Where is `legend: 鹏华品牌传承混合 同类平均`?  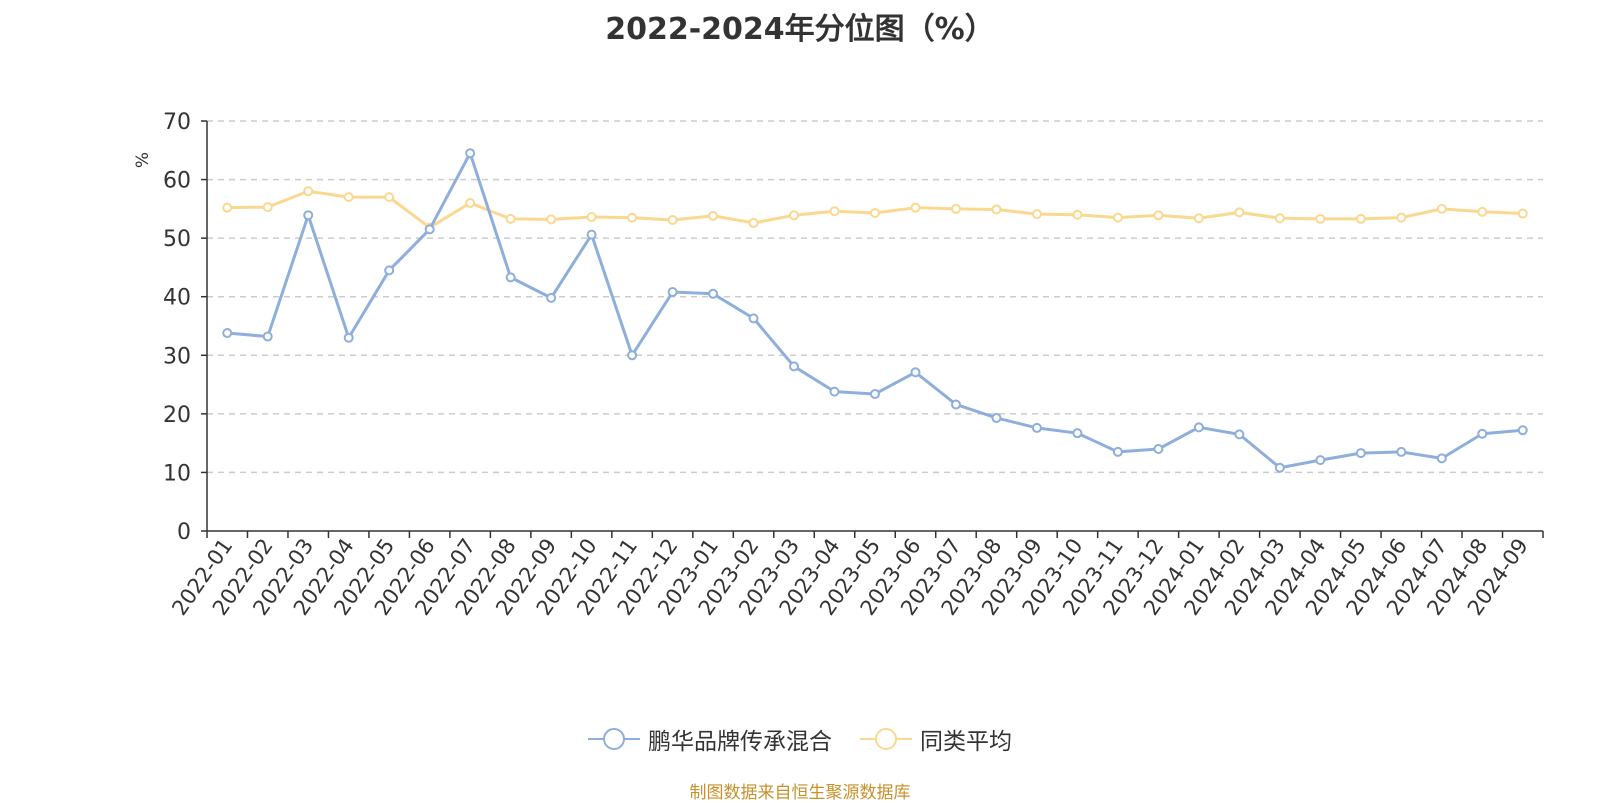 legend: 鹏华品牌传承混合 同类平均 is located at coordinates (800, 739).